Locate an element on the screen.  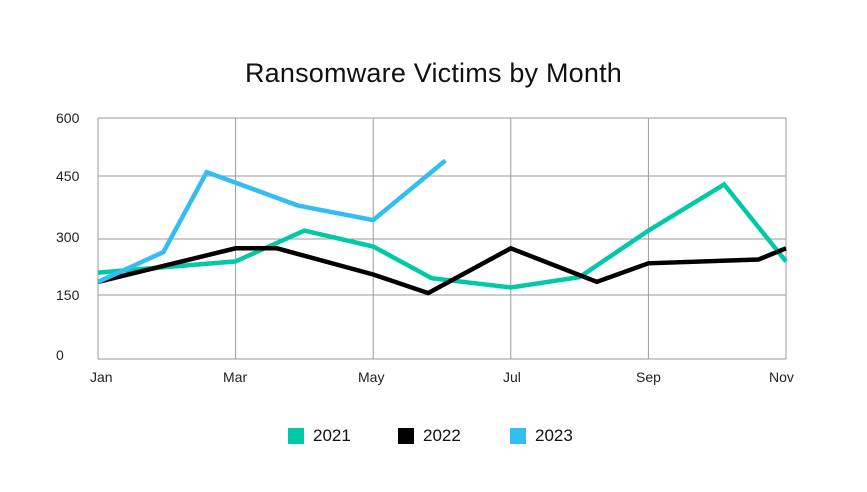
y-tick-150: 150 is located at coordinates (68, 295).